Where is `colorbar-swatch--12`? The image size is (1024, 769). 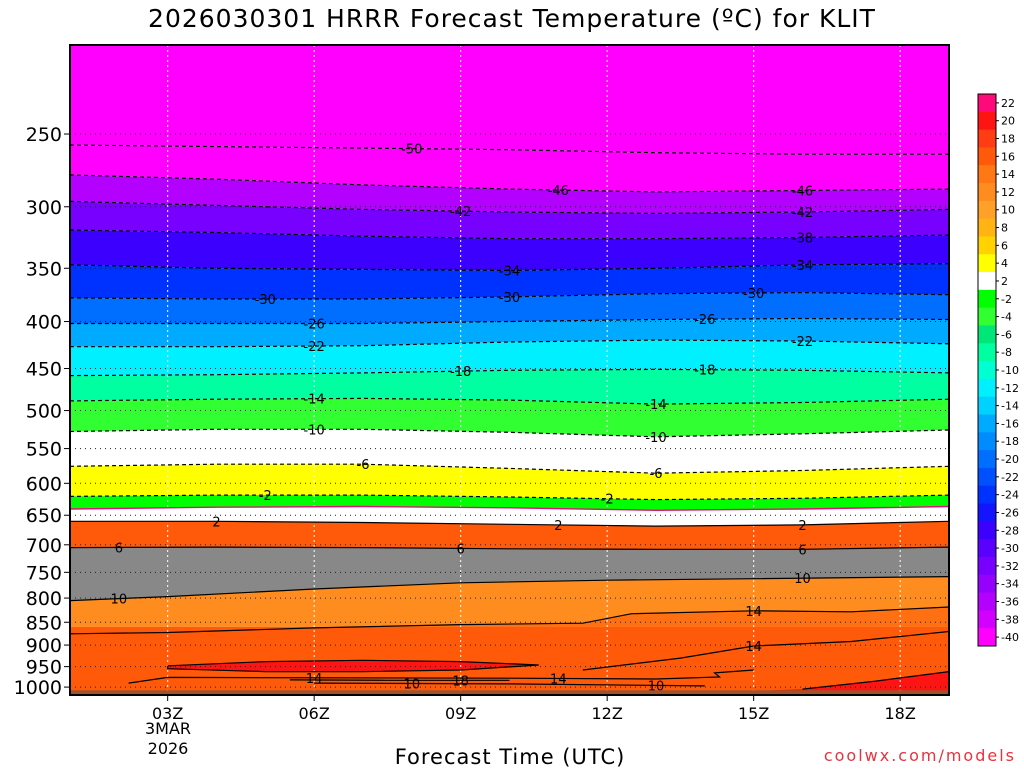 colorbar-swatch--12 is located at coordinates (987, 388).